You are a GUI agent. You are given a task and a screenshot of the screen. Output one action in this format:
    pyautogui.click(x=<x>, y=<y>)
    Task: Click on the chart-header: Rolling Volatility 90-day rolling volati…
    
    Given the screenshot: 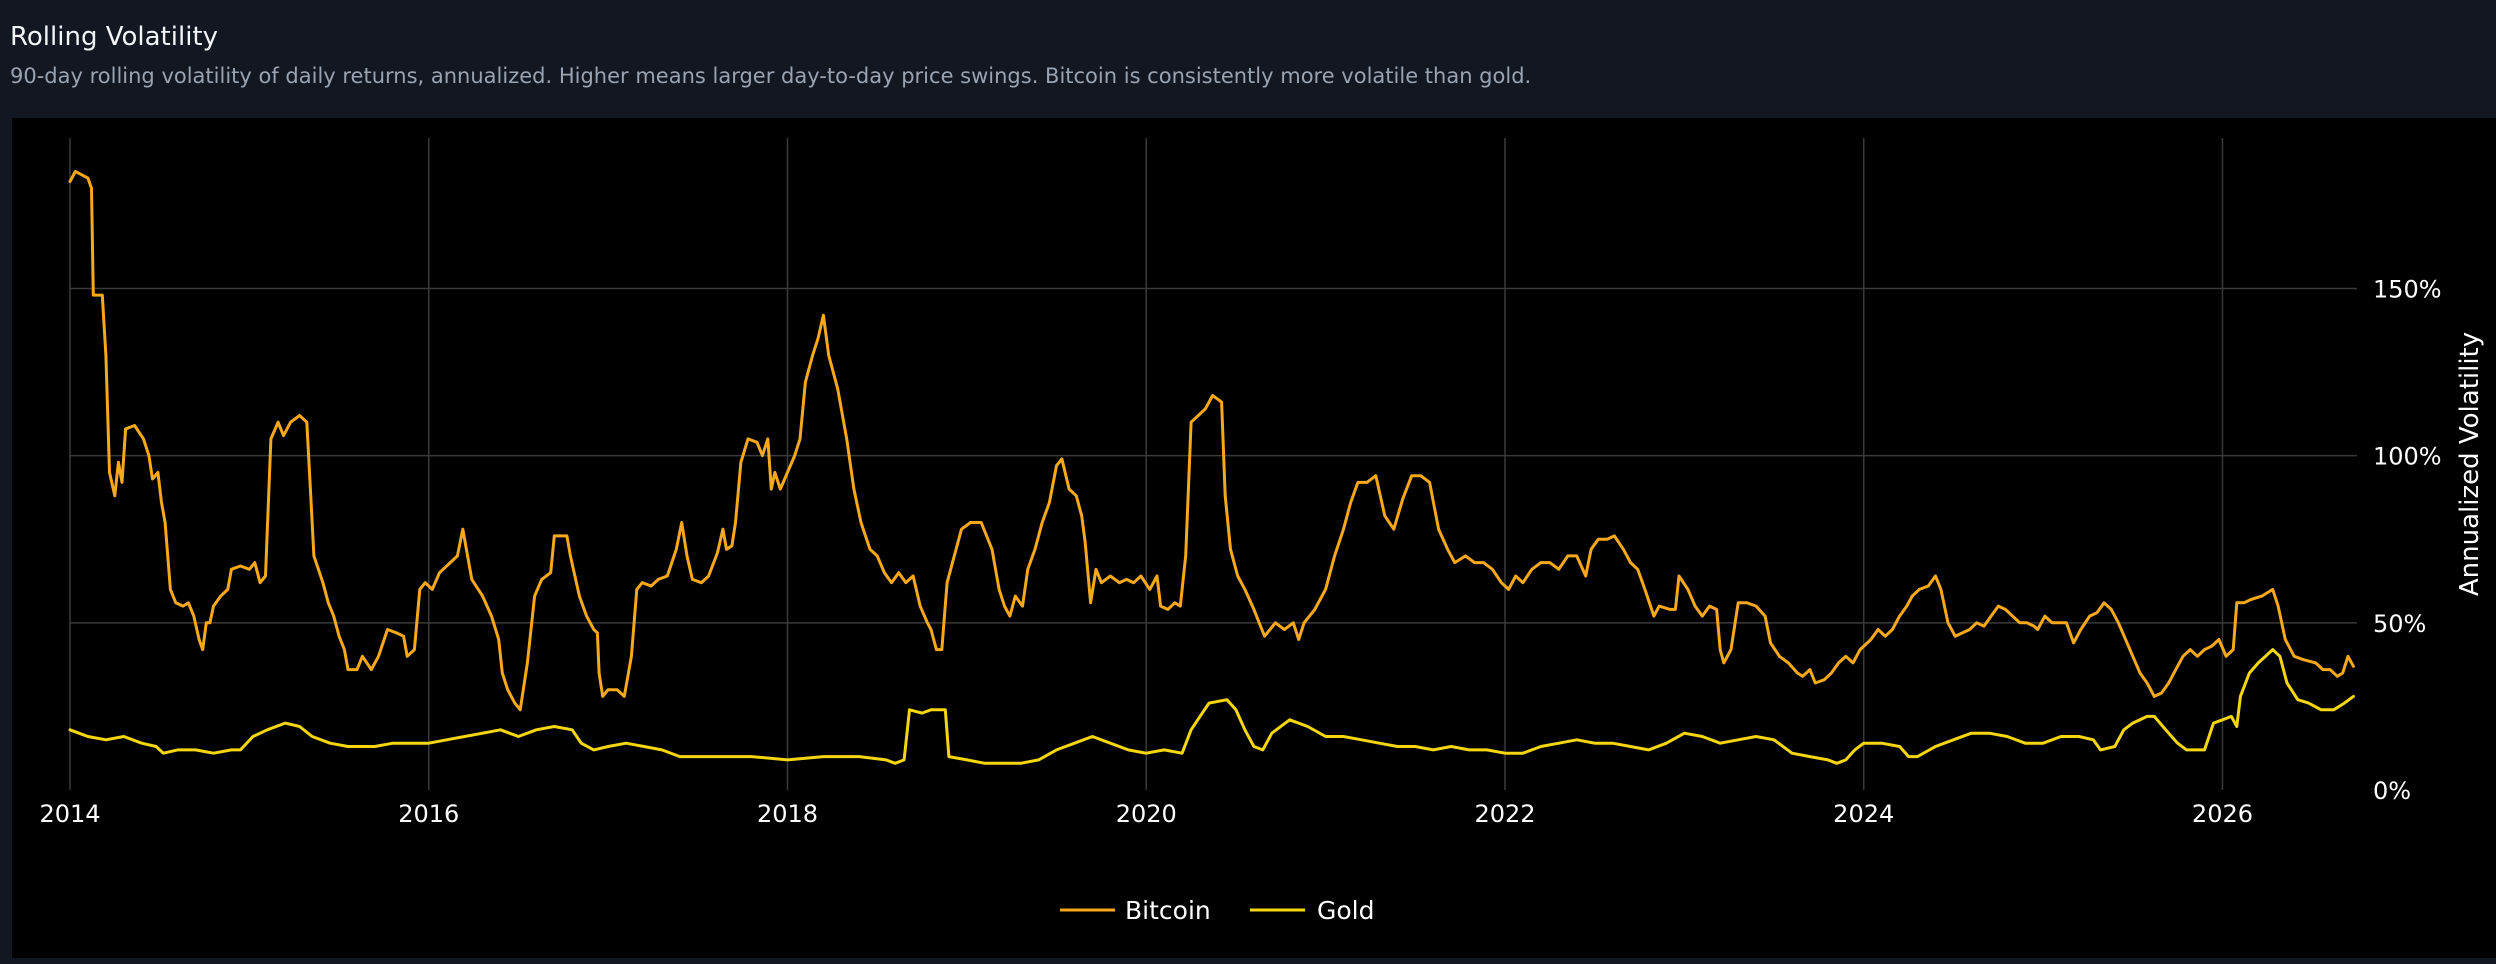 What is the action you would take?
    pyautogui.click(x=1248, y=59)
    